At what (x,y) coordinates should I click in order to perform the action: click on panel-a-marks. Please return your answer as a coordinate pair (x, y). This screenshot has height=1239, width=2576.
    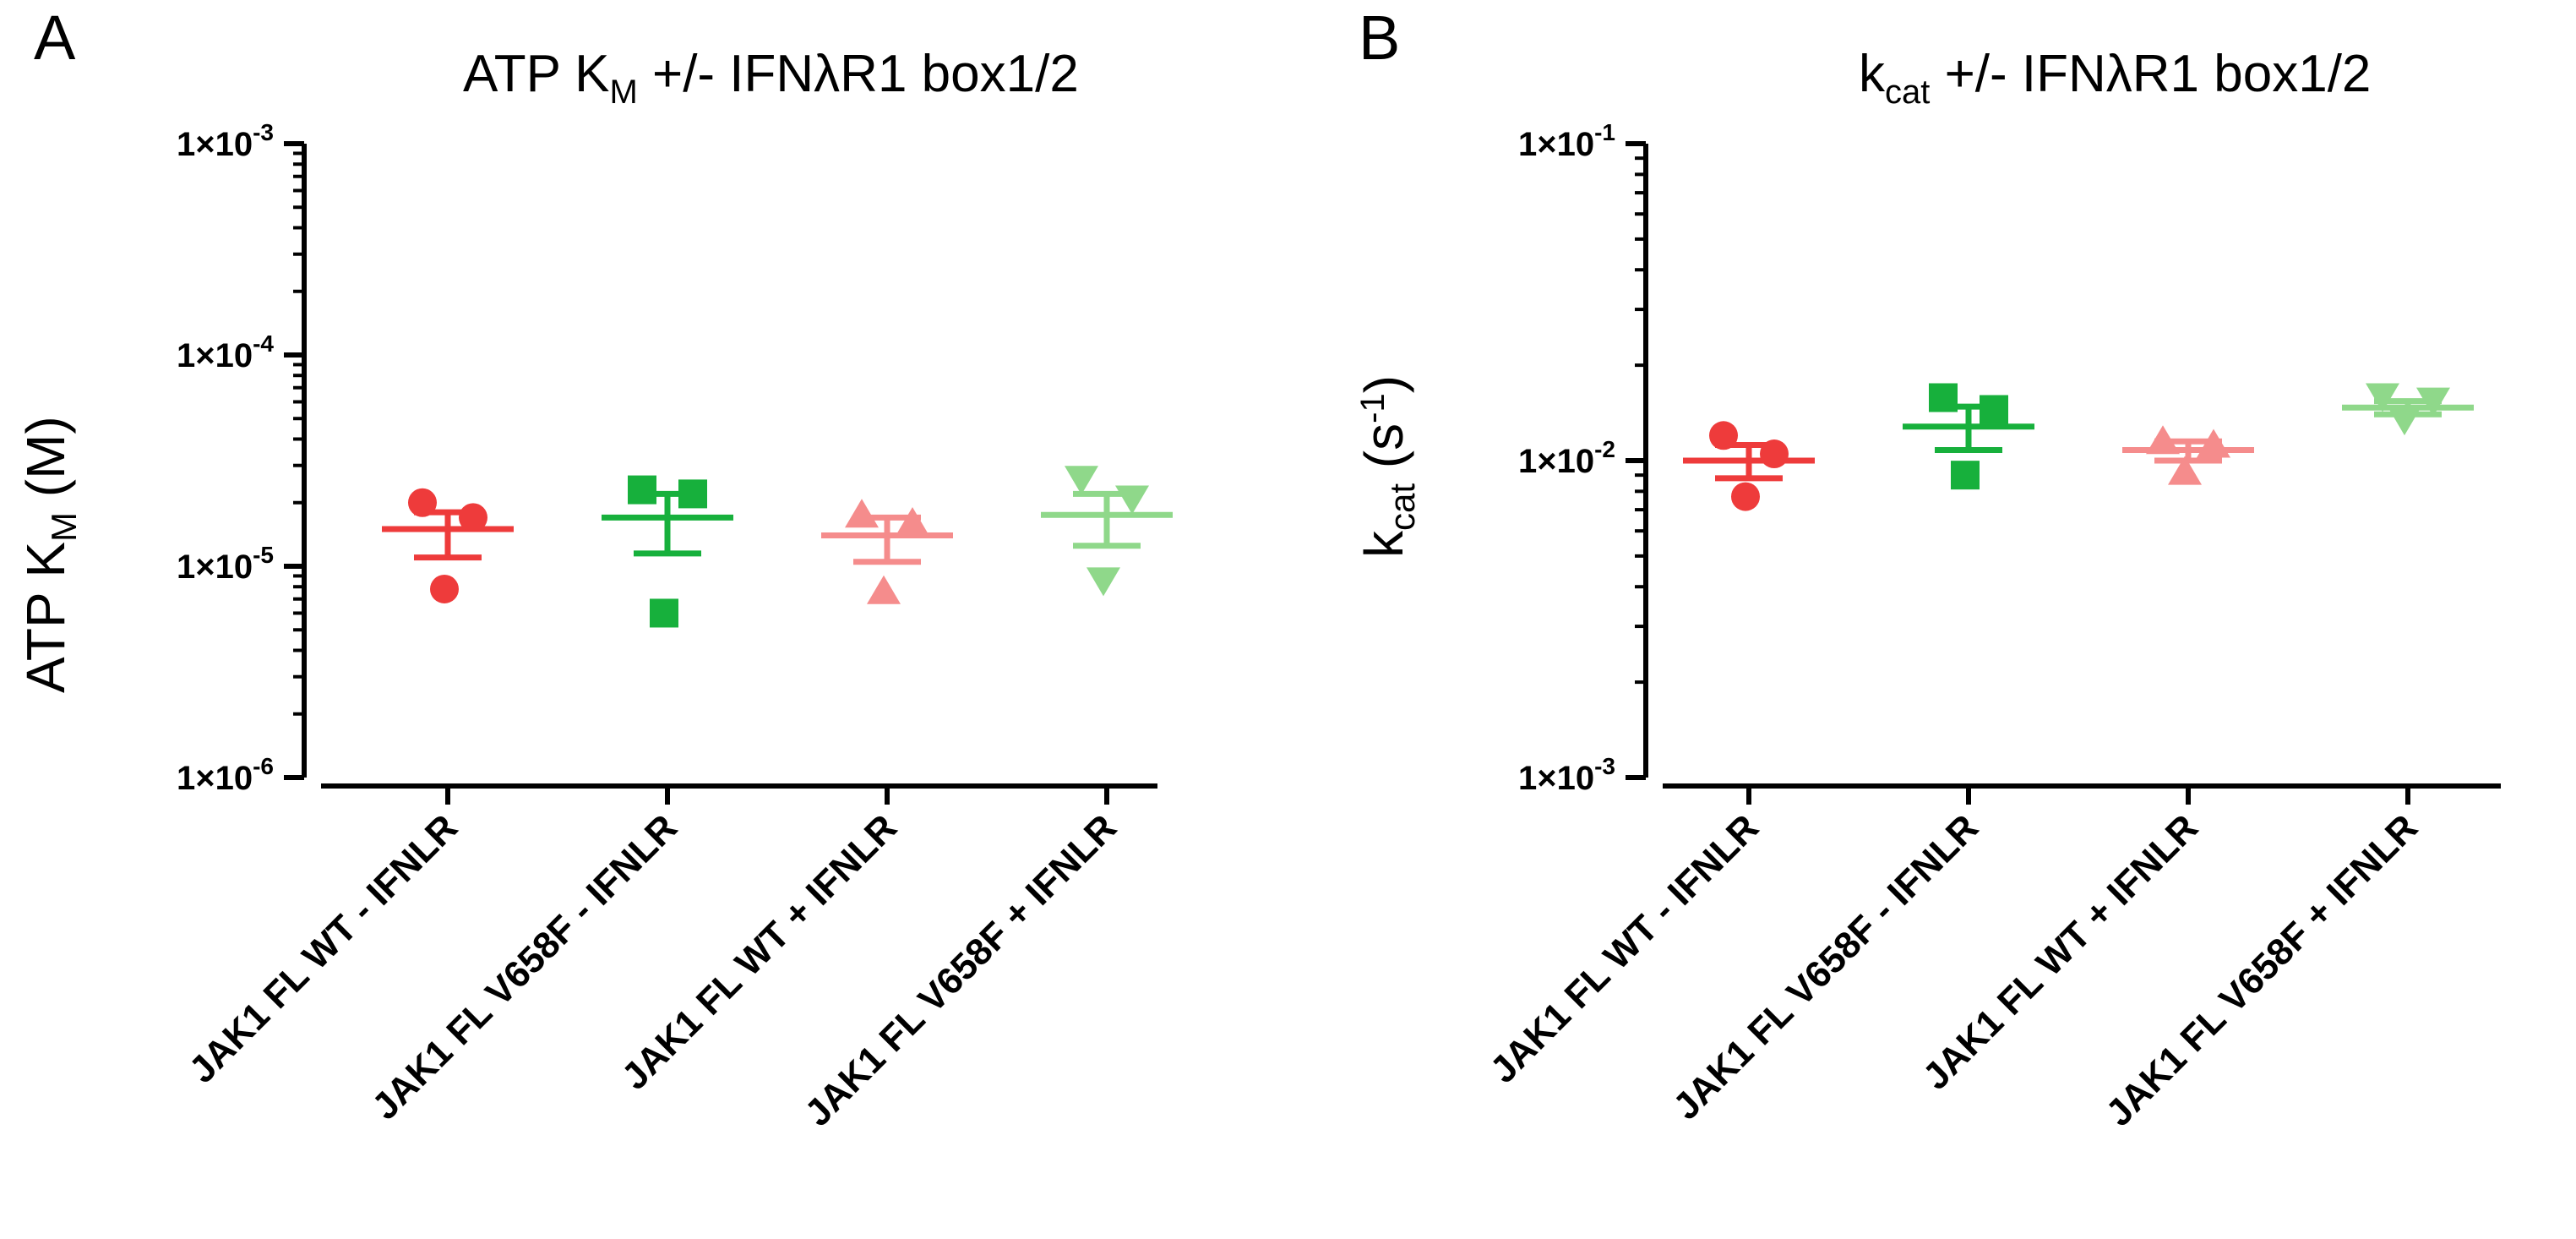
    Looking at the image, I should click on (777, 547).